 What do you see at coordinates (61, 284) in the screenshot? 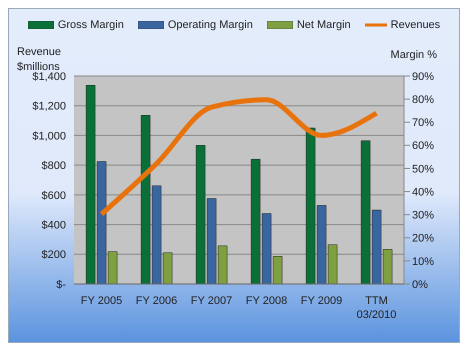
I see `y-tick-label: $-` at bounding box center [61, 284].